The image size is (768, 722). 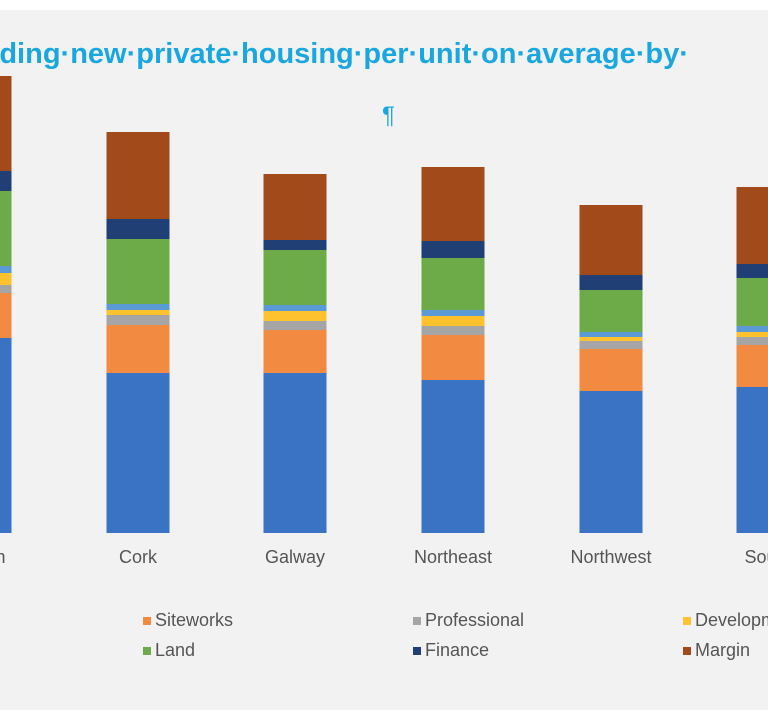 I want to click on legend-label: Siteworks, so click(x=194, y=620).